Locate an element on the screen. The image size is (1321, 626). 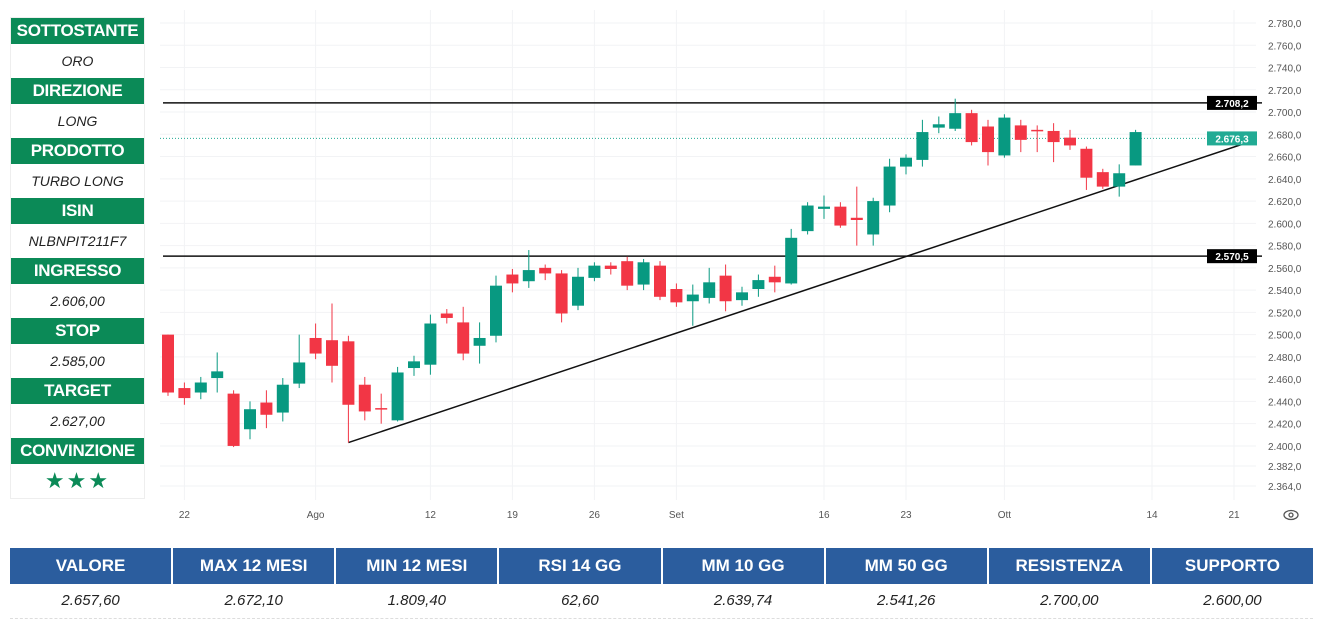
panel-value: 2.606,00 is located at coordinates (77, 301).